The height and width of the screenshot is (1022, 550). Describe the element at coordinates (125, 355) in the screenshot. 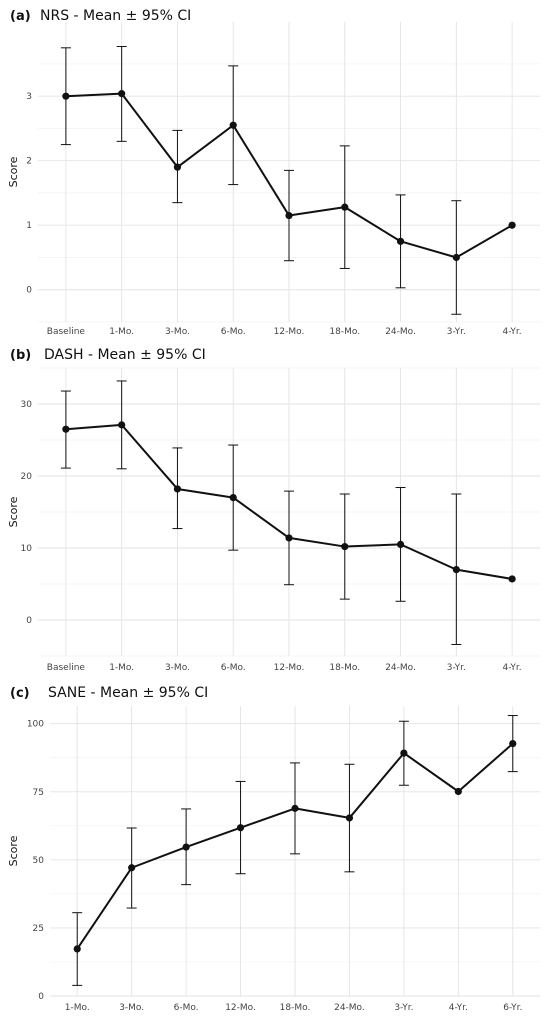

I see `chart-title: DASH - Mean ± 95% CI` at that location.